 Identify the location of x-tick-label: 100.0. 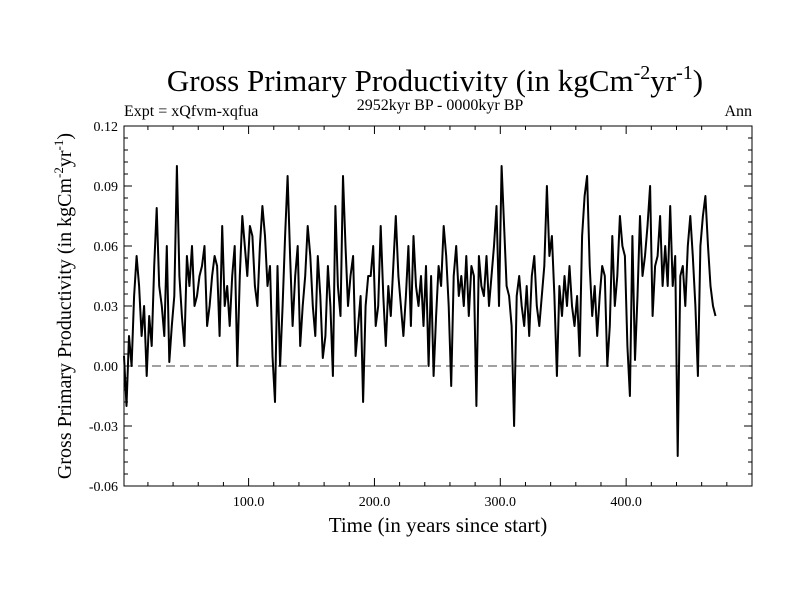
(249, 502).